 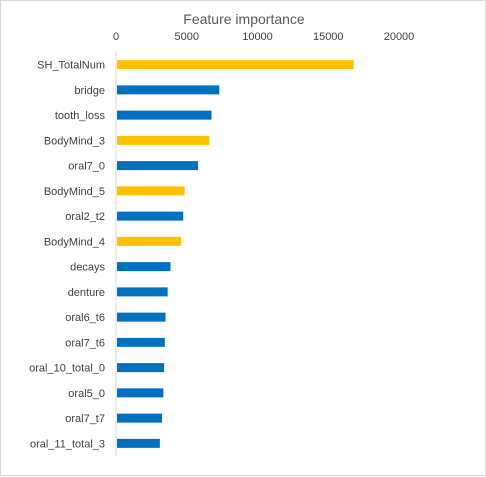 I want to click on category-label: BodyMind_4, so click(x=74, y=242).